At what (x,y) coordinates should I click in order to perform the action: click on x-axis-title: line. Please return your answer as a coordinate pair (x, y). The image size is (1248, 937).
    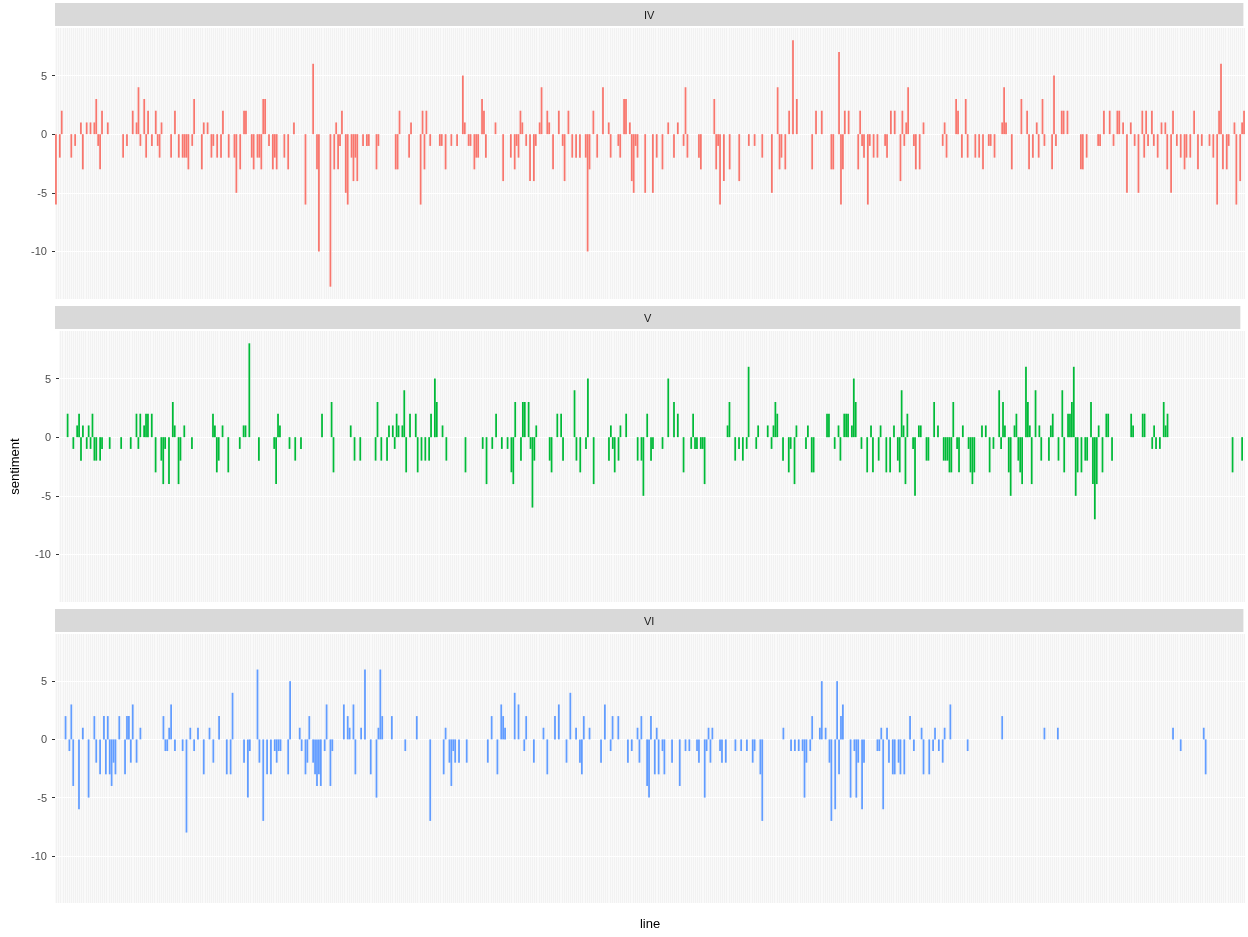
    Looking at the image, I should click on (650, 923).